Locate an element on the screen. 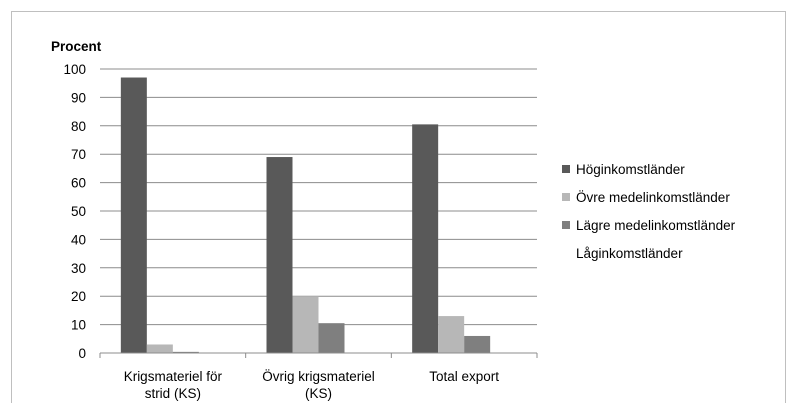  y-tick-label: 40 is located at coordinates (78, 239).